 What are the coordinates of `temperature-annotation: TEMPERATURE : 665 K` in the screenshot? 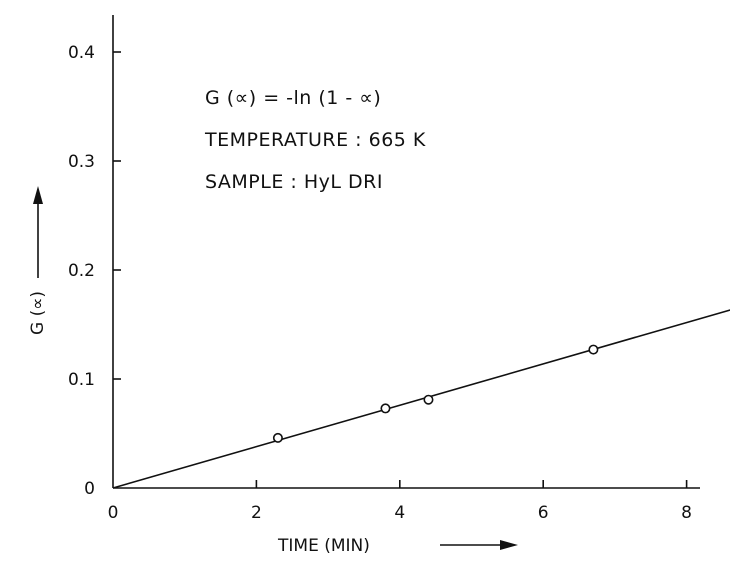 It's located at (315, 140).